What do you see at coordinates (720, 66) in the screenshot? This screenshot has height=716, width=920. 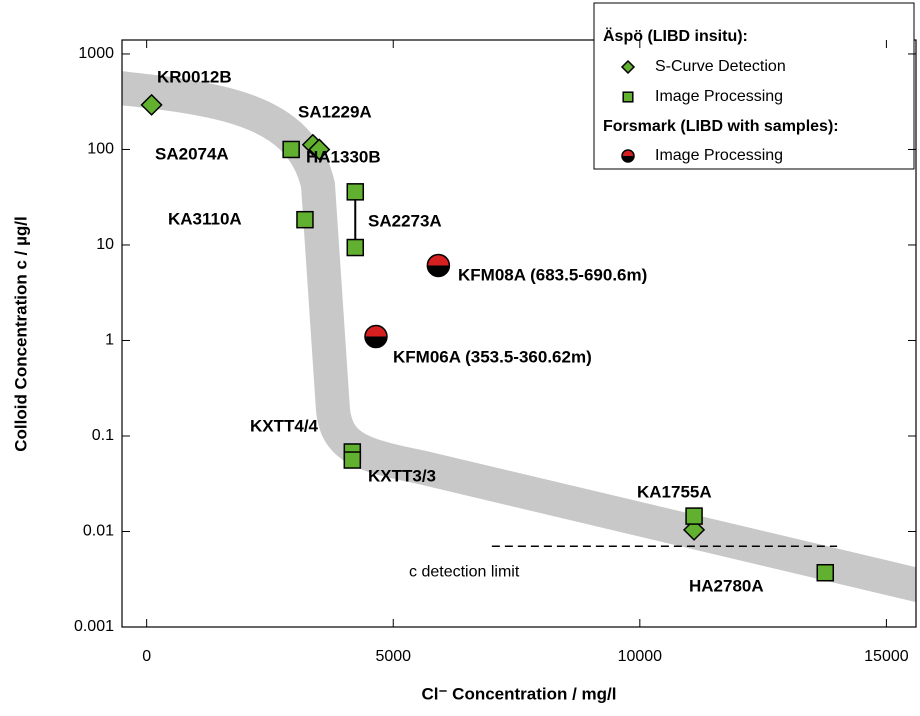 I see `legend-label: S-Curve Detection` at bounding box center [720, 66].